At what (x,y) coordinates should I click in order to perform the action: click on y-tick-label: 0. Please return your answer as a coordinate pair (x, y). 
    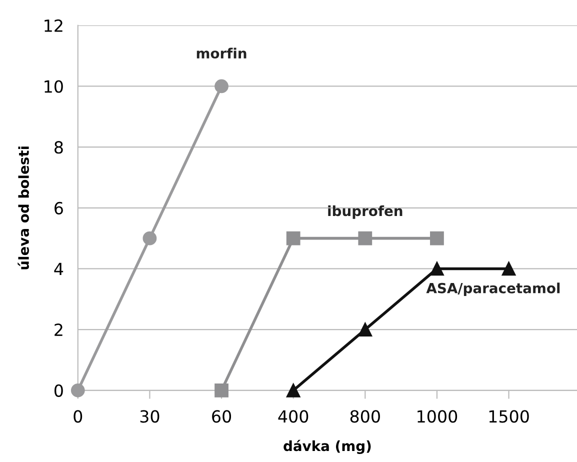
    Looking at the image, I should click on (58, 390).